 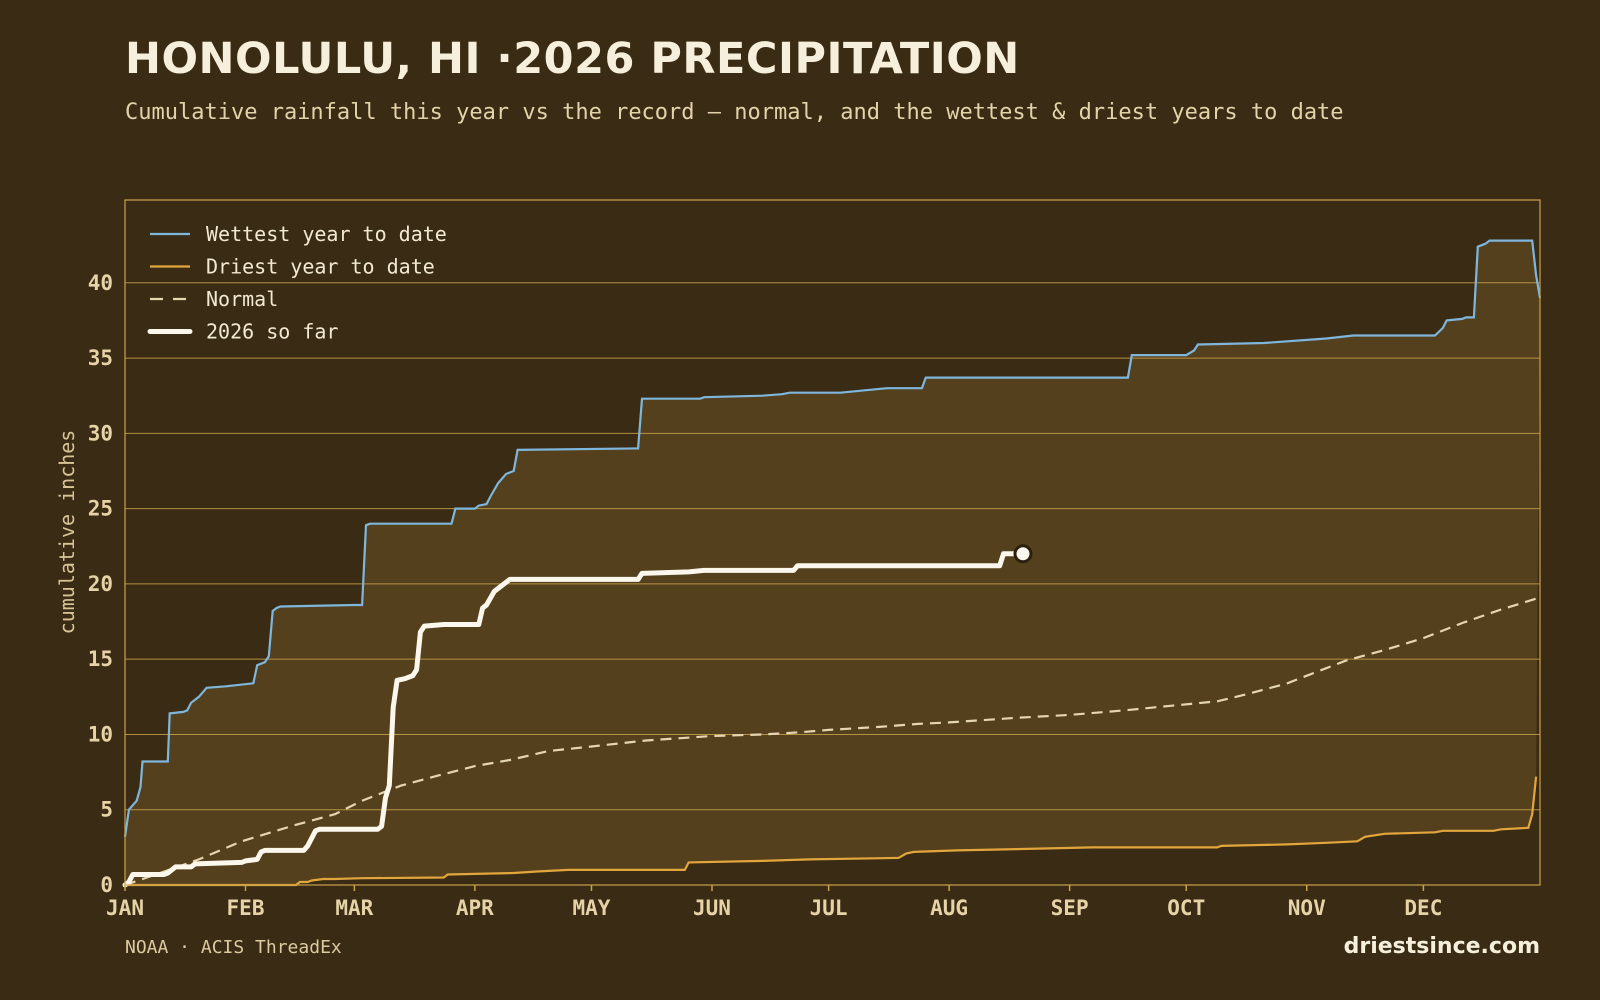 I want to click on data-source-note: NOAA · ACIS ThreadEx, so click(x=233, y=947).